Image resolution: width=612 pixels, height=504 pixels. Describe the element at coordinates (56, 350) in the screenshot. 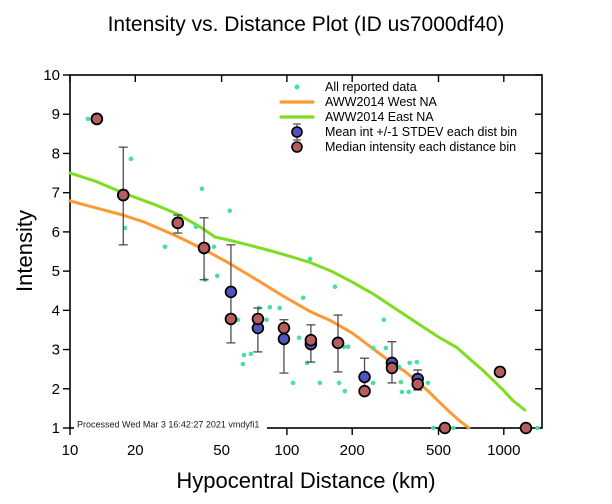

I see `y-tick-label: 3` at that location.